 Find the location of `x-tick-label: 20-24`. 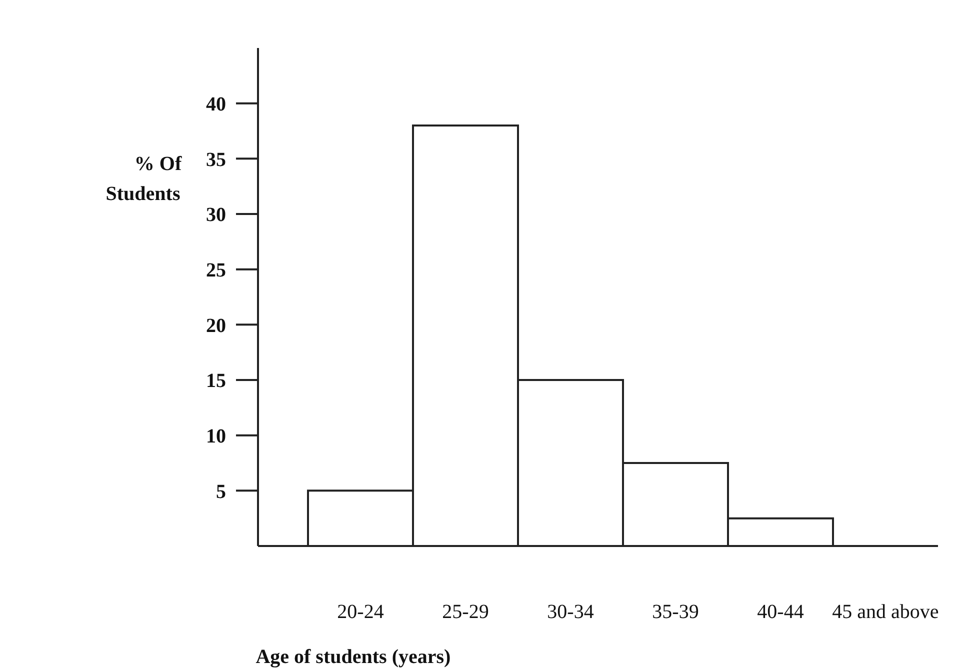

x-tick-label: 20-24 is located at coordinates (360, 612).